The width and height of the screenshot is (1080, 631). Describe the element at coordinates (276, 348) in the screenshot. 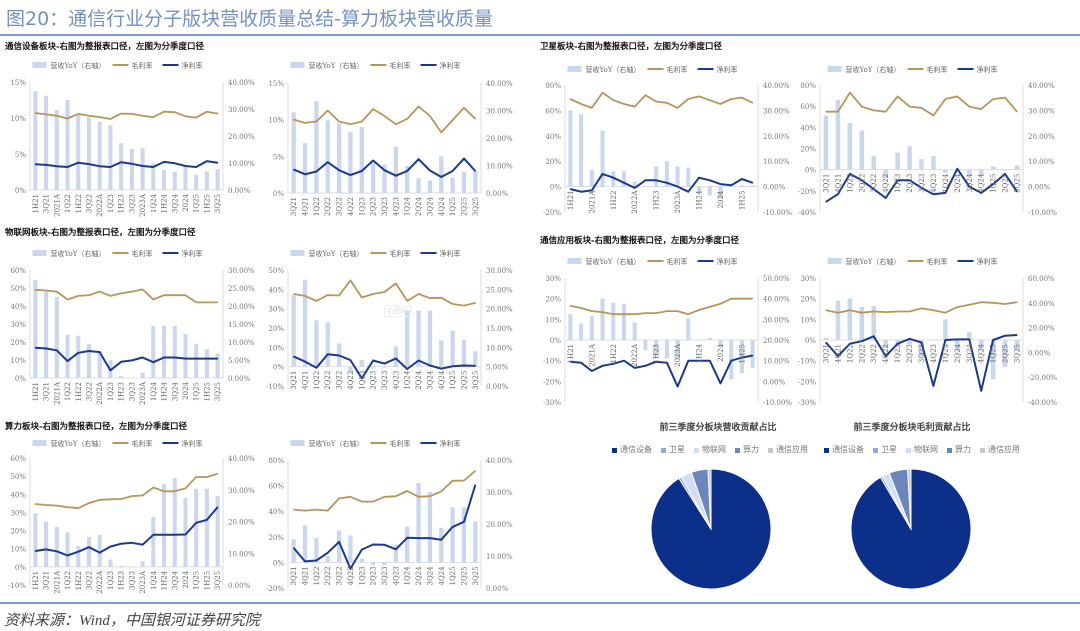

I see `left-tick-label: 10%` at that location.